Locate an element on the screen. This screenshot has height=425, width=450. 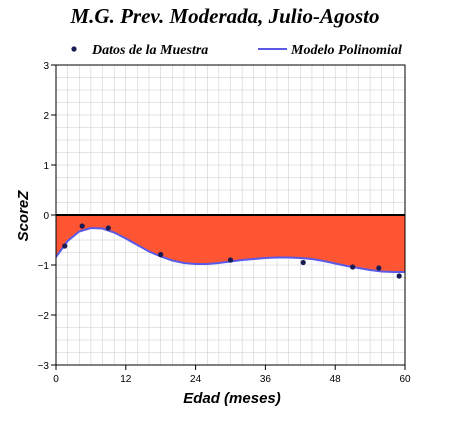
legend-line-label: Modelo Polinomial is located at coordinates (346, 50).